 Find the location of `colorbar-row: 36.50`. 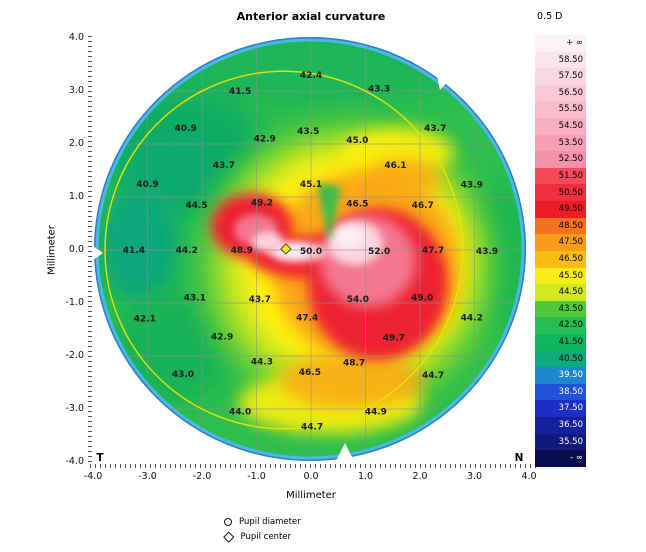

colorbar-row: 36.50 is located at coordinates (560, 425).